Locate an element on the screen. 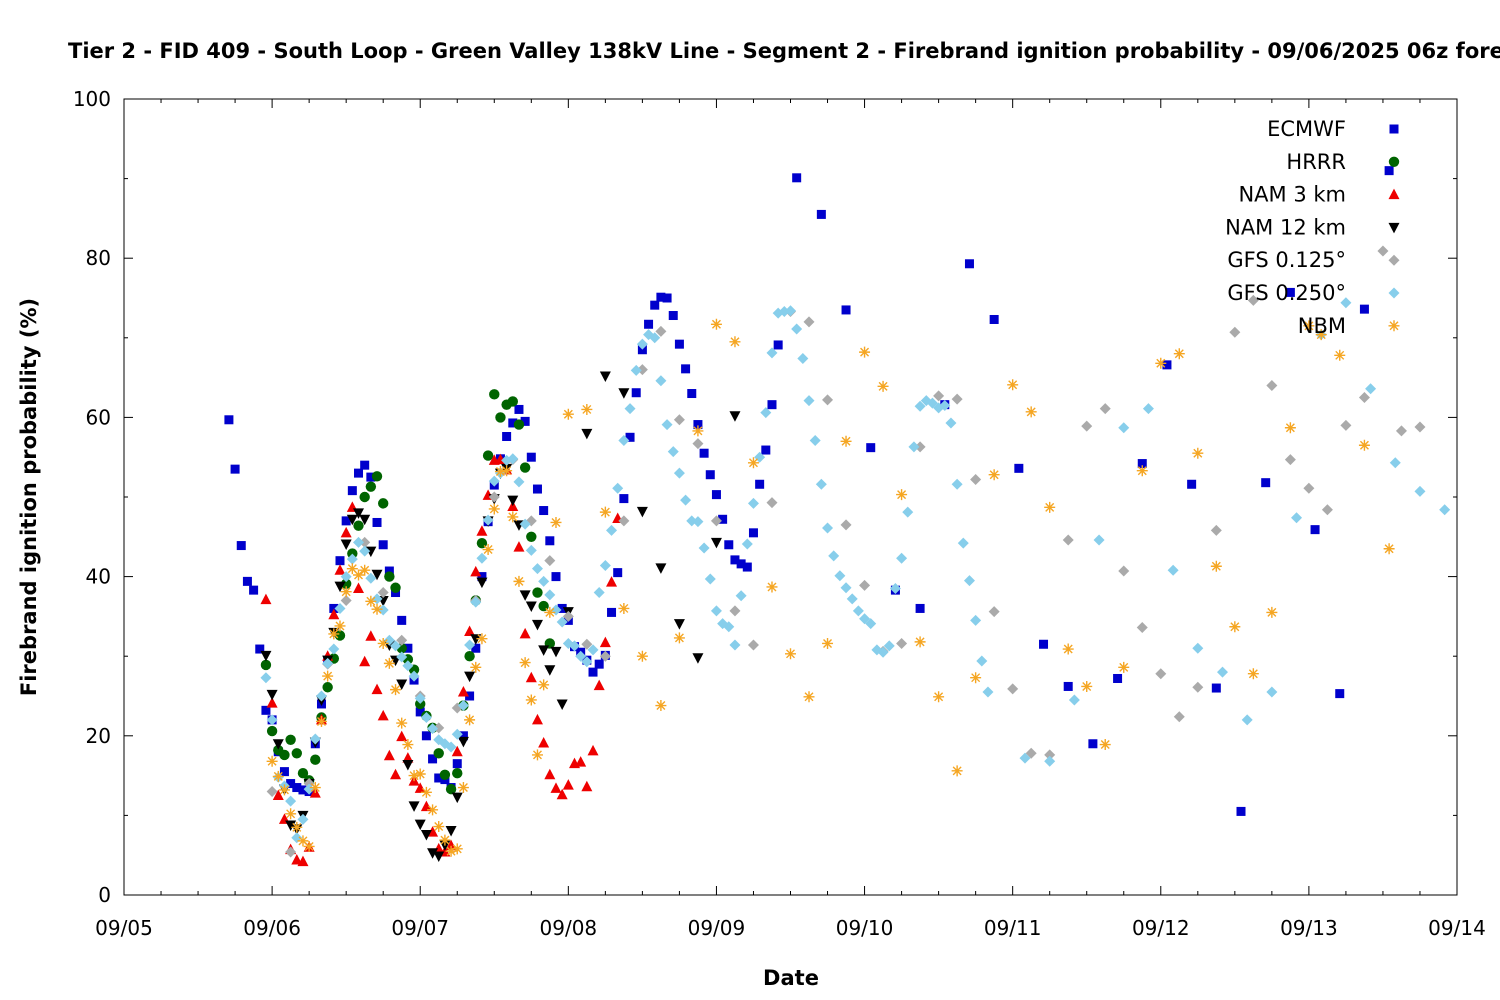 This screenshot has width=1500, height=1000. legend-marker is located at coordinates (1394, 161).